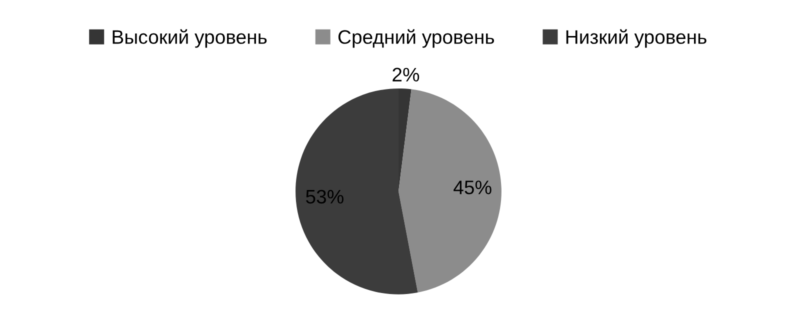 The image size is (797, 330). Describe the element at coordinates (636, 38) in the screenshot. I see `legend-label: Низкий уровень` at that location.